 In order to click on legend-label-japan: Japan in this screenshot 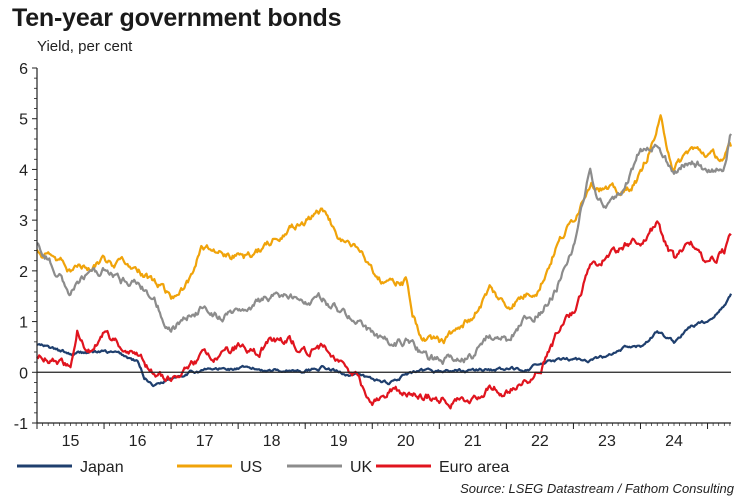, I will do `click(102, 467)`.